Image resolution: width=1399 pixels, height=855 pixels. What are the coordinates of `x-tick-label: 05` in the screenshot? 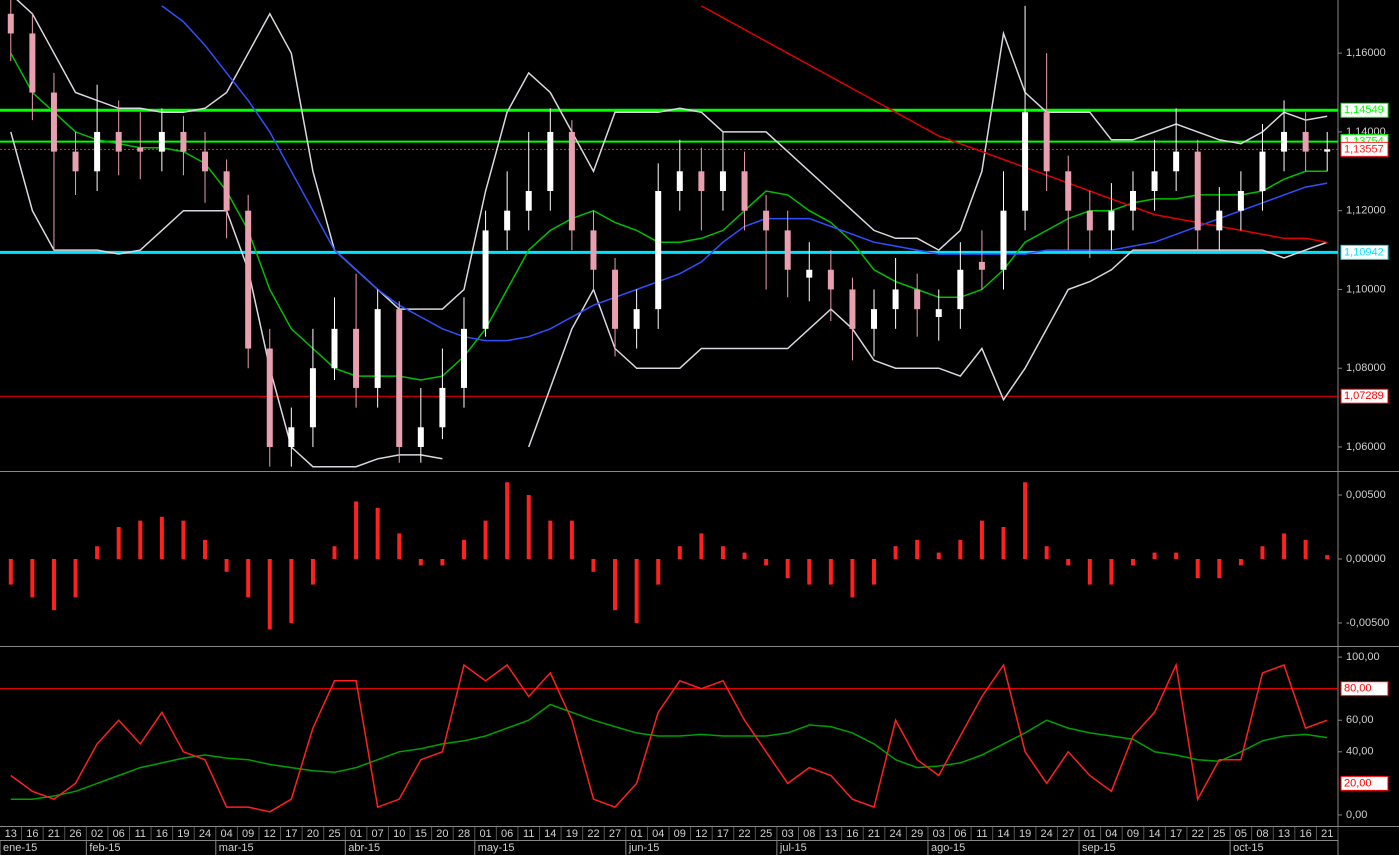 It's located at (1241, 834).